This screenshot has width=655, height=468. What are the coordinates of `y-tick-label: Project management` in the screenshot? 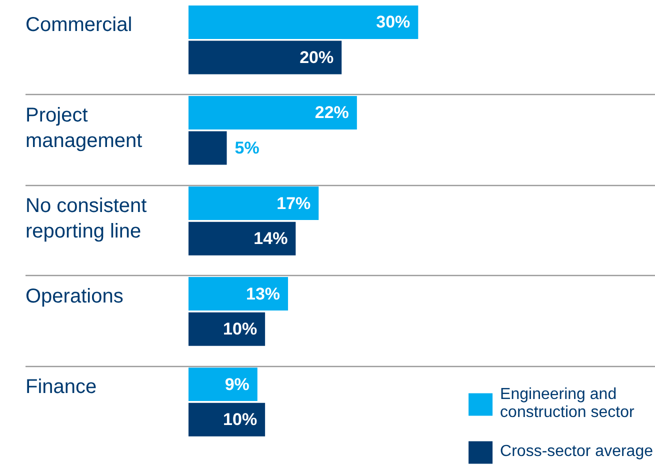 It's located at (84, 128).